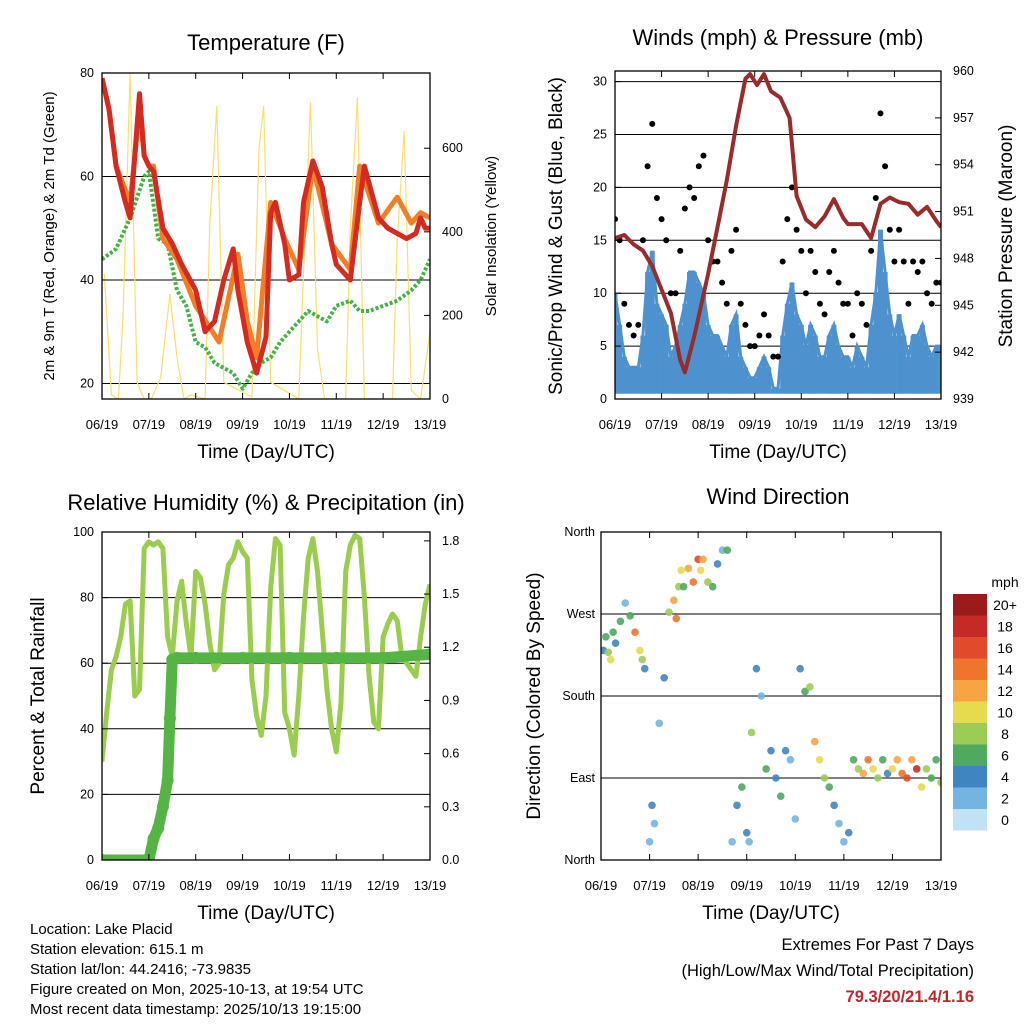 The height and width of the screenshot is (1029, 1024). What do you see at coordinates (848, 424) in the screenshot?
I see `wind-xtick-label: 11/19` at bounding box center [848, 424].